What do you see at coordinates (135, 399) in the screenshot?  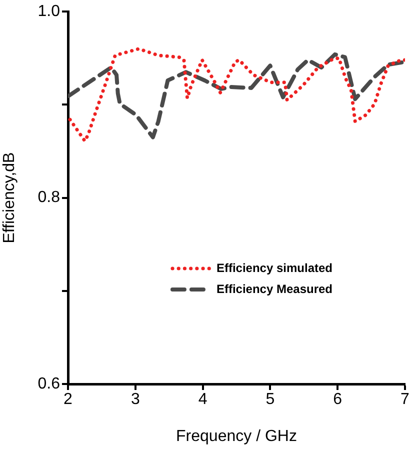 I see `x-tick-label: 3` at bounding box center [135, 399].